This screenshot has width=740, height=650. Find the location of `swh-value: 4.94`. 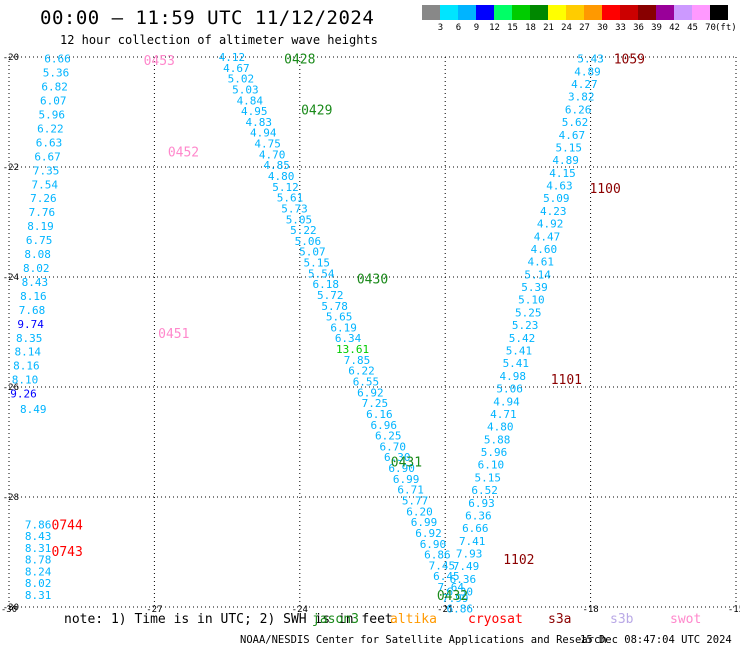

swh-value: 4.94 is located at coordinates (263, 133).